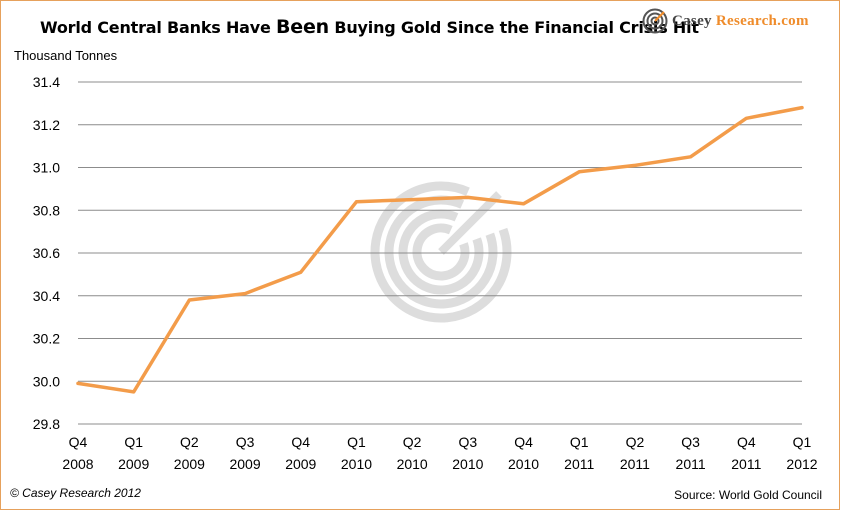 The height and width of the screenshot is (512, 842). I want to click on y-tick-label: 29.8, so click(46, 424).